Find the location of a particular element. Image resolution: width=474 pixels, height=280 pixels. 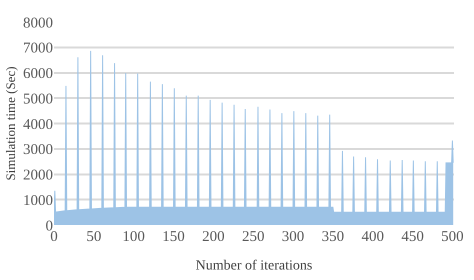

y-tick-label: 3000 is located at coordinates (38, 150).